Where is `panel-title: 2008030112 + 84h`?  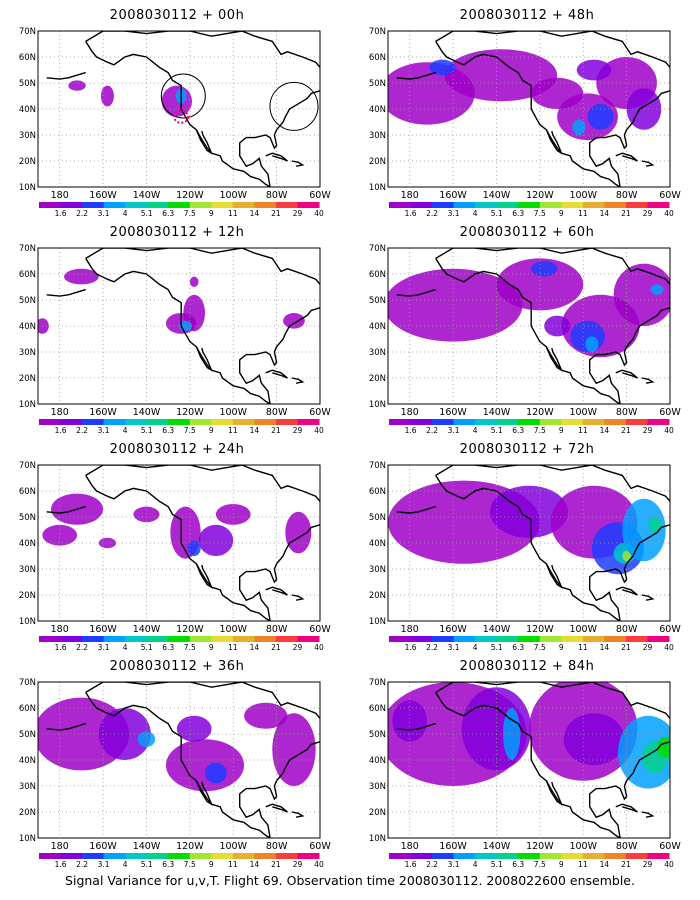
panel-title: 2008030112 + 84h is located at coordinates (527, 666).